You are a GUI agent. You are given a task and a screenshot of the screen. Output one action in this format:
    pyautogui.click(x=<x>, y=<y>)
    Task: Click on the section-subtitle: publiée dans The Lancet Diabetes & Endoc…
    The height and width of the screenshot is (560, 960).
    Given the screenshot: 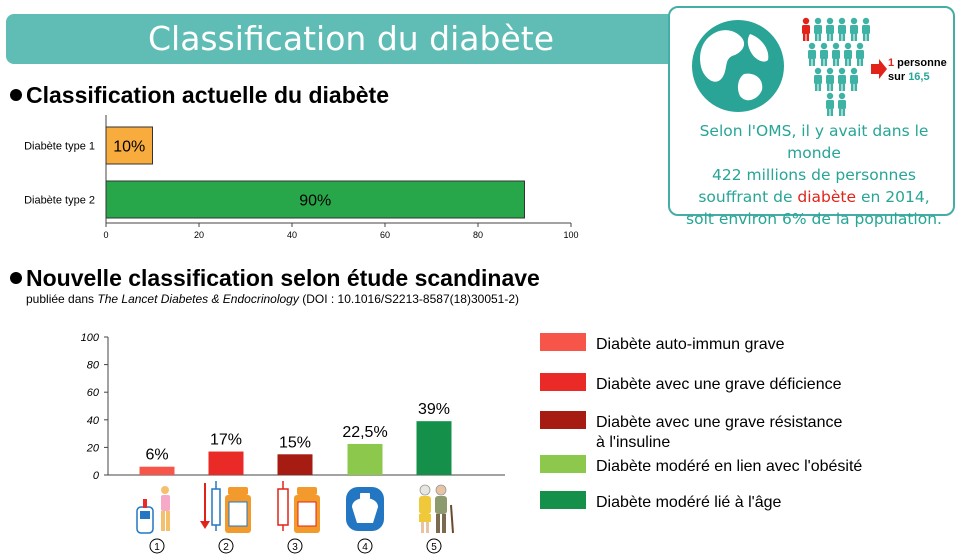 What is the action you would take?
    pyautogui.click(x=272, y=299)
    